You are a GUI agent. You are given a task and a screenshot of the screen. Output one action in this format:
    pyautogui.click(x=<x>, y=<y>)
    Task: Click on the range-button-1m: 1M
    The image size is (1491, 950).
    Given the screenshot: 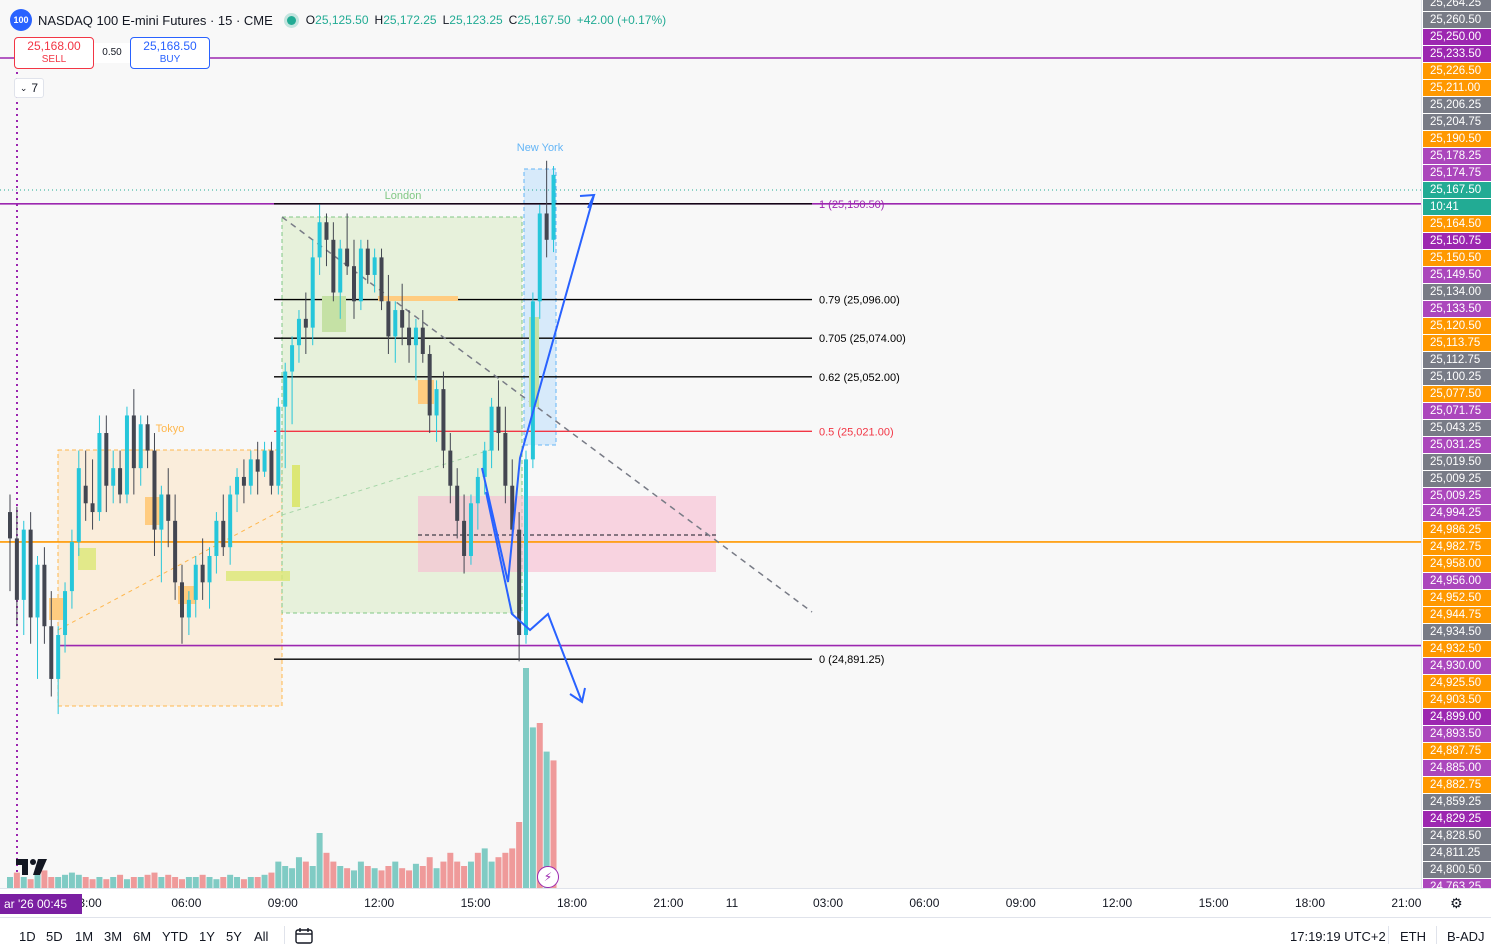 What is the action you would take?
    pyautogui.click(x=84, y=936)
    